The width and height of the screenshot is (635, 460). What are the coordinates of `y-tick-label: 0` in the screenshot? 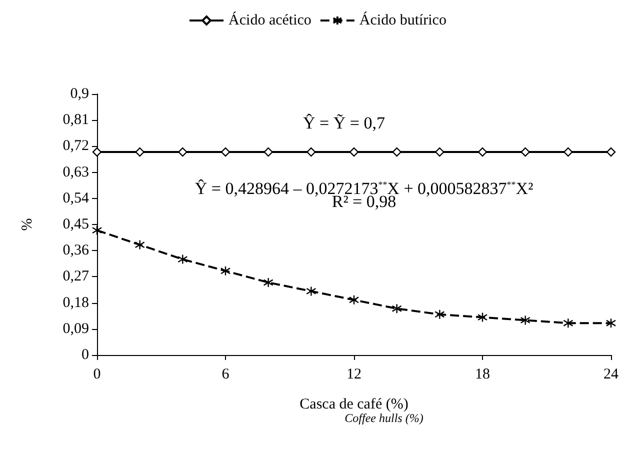 It's located at (85, 355).